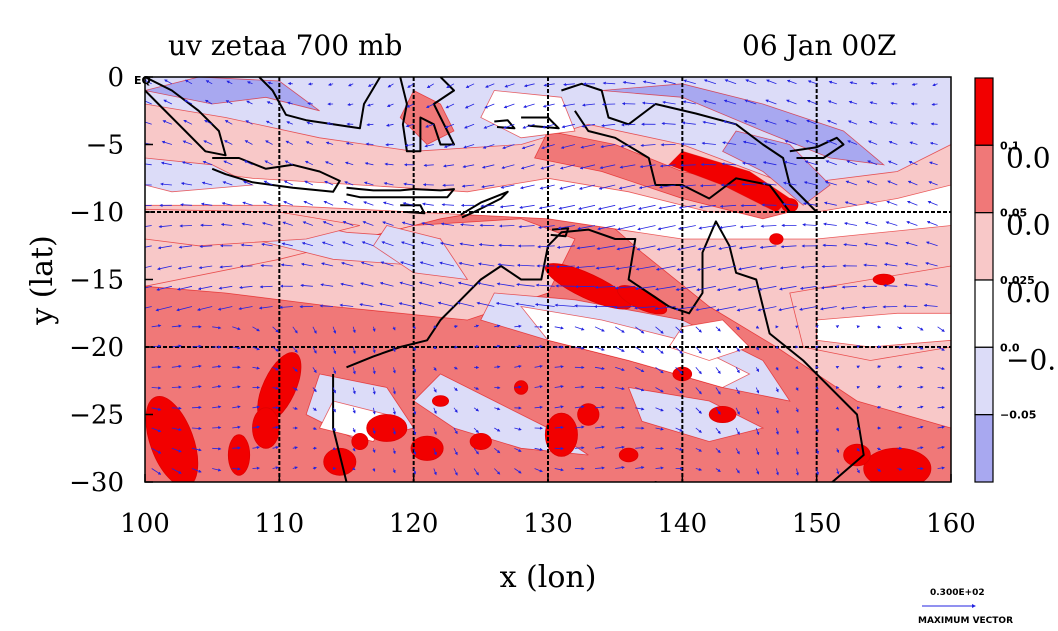 The image size is (1058, 631). Describe the element at coordinates (280, 524) in the screenshot. I see `x-tick-label: 110` at that location.